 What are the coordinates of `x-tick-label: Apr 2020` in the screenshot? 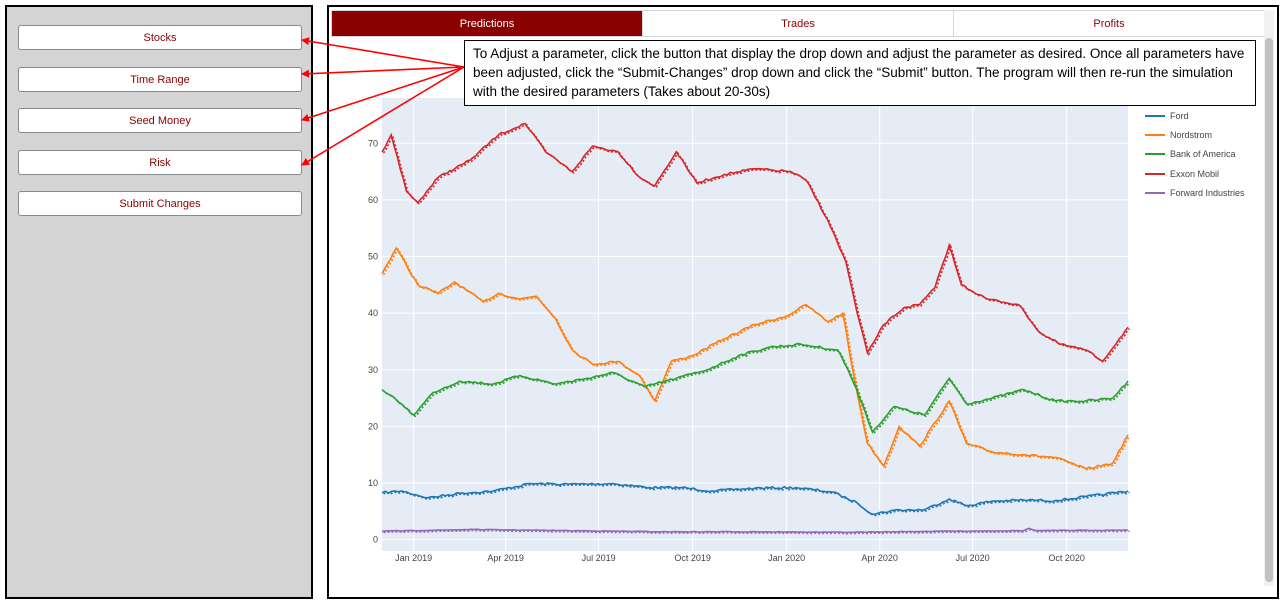 It's located at (879, 558).